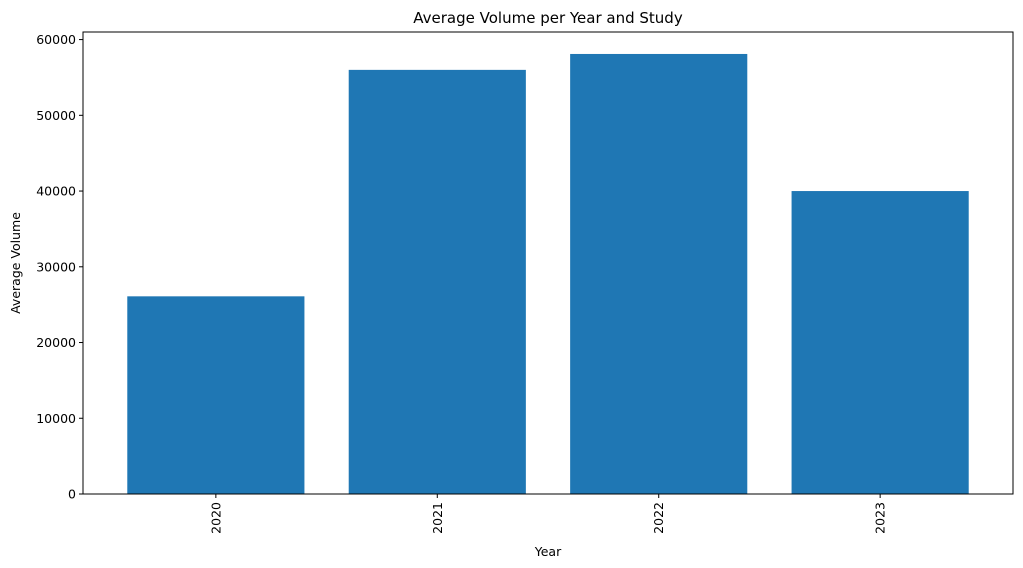 The width and height of the screenshot is (1023, 568). What do you see at coordinates (56, 39) in the screenshot?
I see `y-tick-label: 60000` at bounding box center [56, 39].